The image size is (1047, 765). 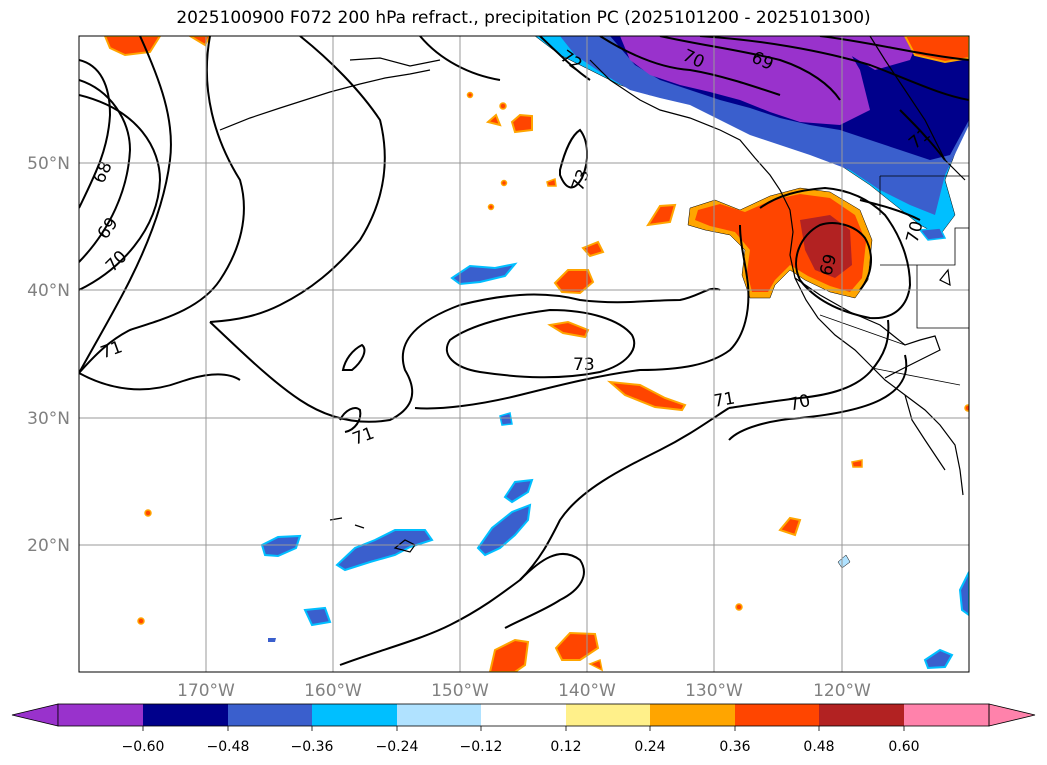 What do you see at coordinates (894, 280) in the screenshot?
I see `political-borders` at bounding box center [894, 280].